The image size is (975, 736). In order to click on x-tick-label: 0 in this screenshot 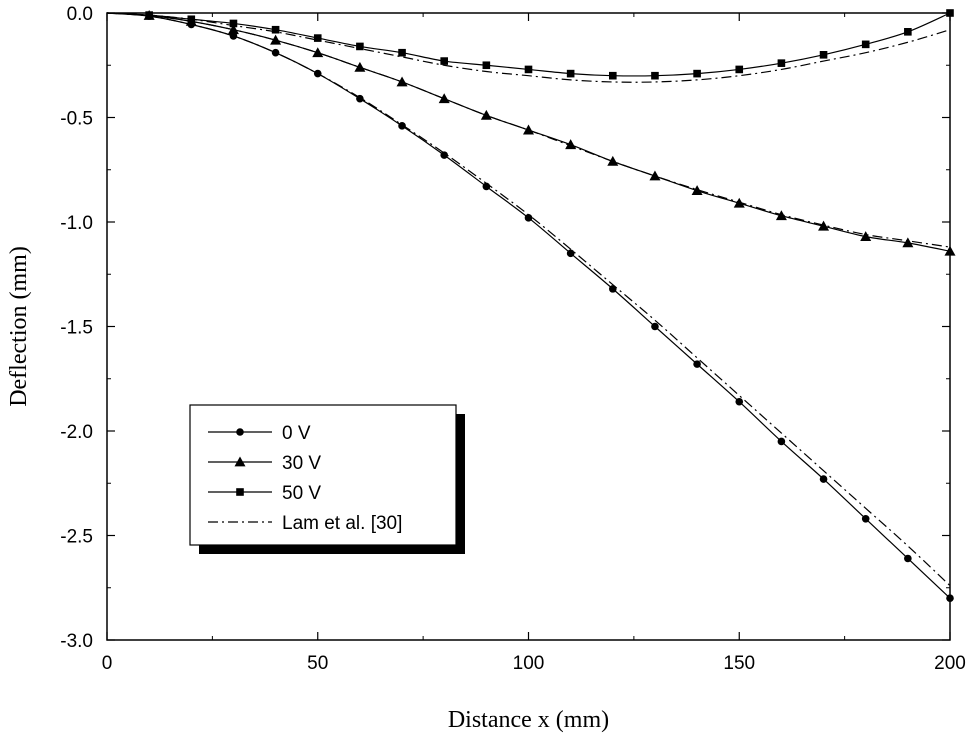, I will do `click(107, 663)`.